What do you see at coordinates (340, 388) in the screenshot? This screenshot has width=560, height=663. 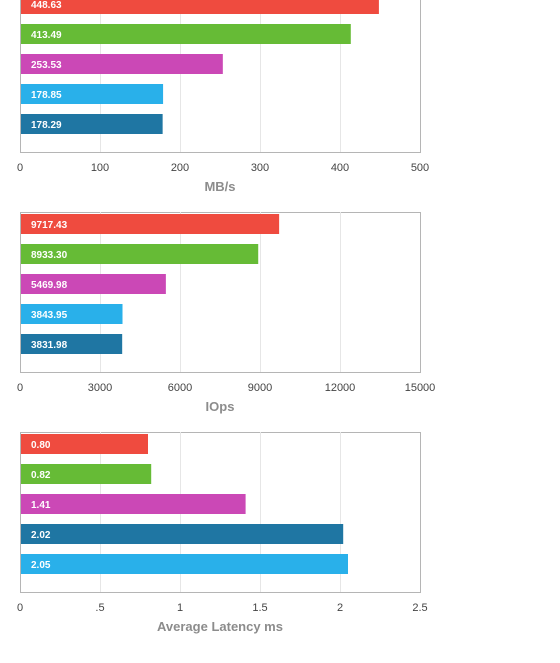 I see `x-tick-label: 12000` at bounding box center [340, 388].